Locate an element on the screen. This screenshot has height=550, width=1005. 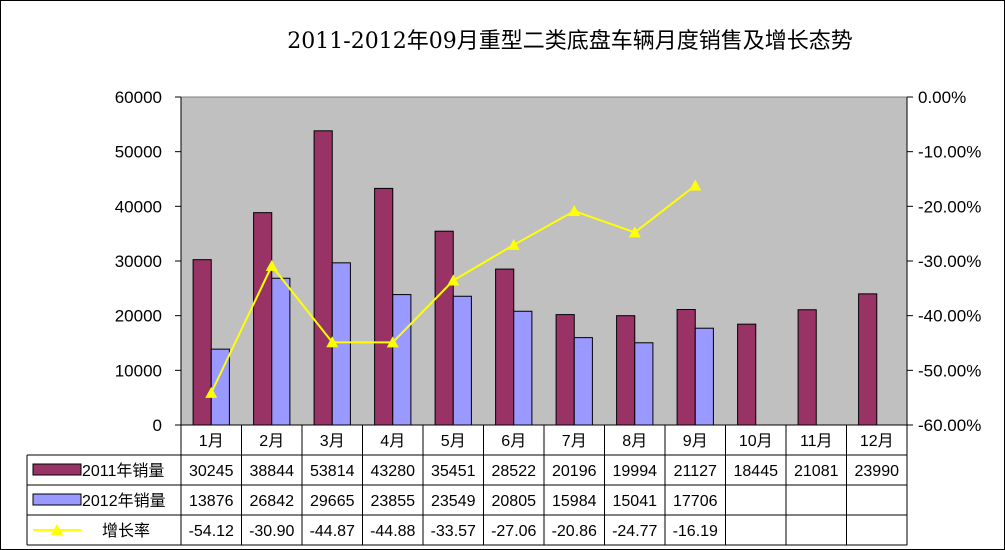
right-tick-label: -10.00% is located at coordinates (949, 152).